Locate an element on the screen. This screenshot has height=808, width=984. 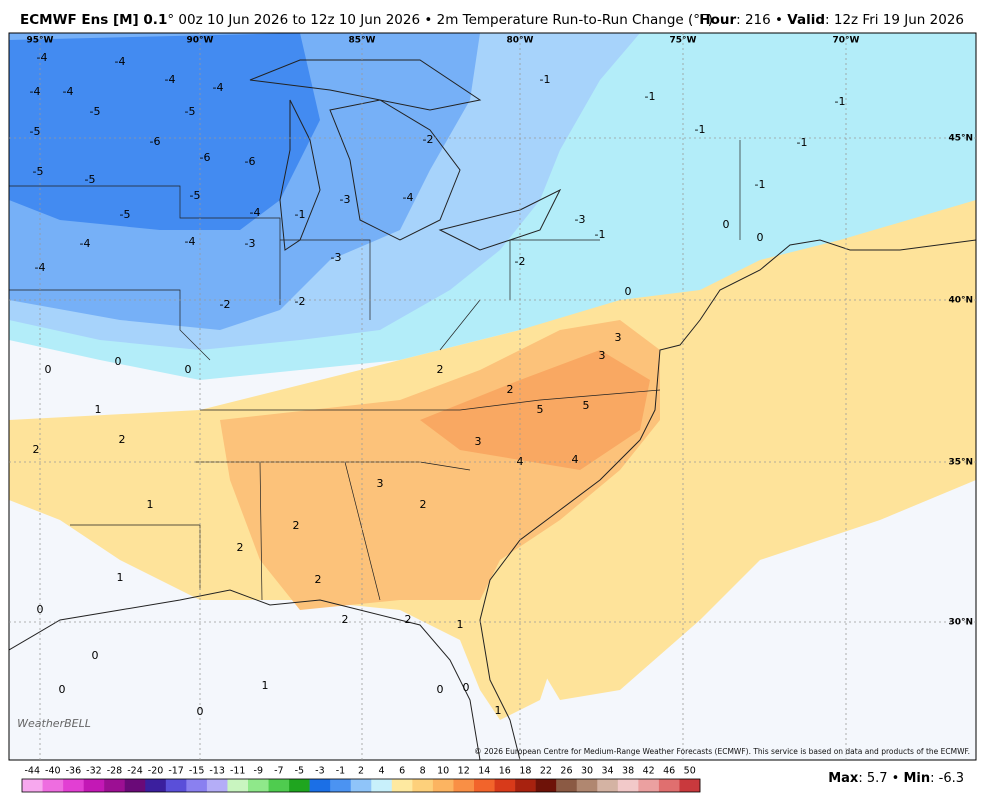
colorbar-label: -5 is located at coordinates (299, 771).